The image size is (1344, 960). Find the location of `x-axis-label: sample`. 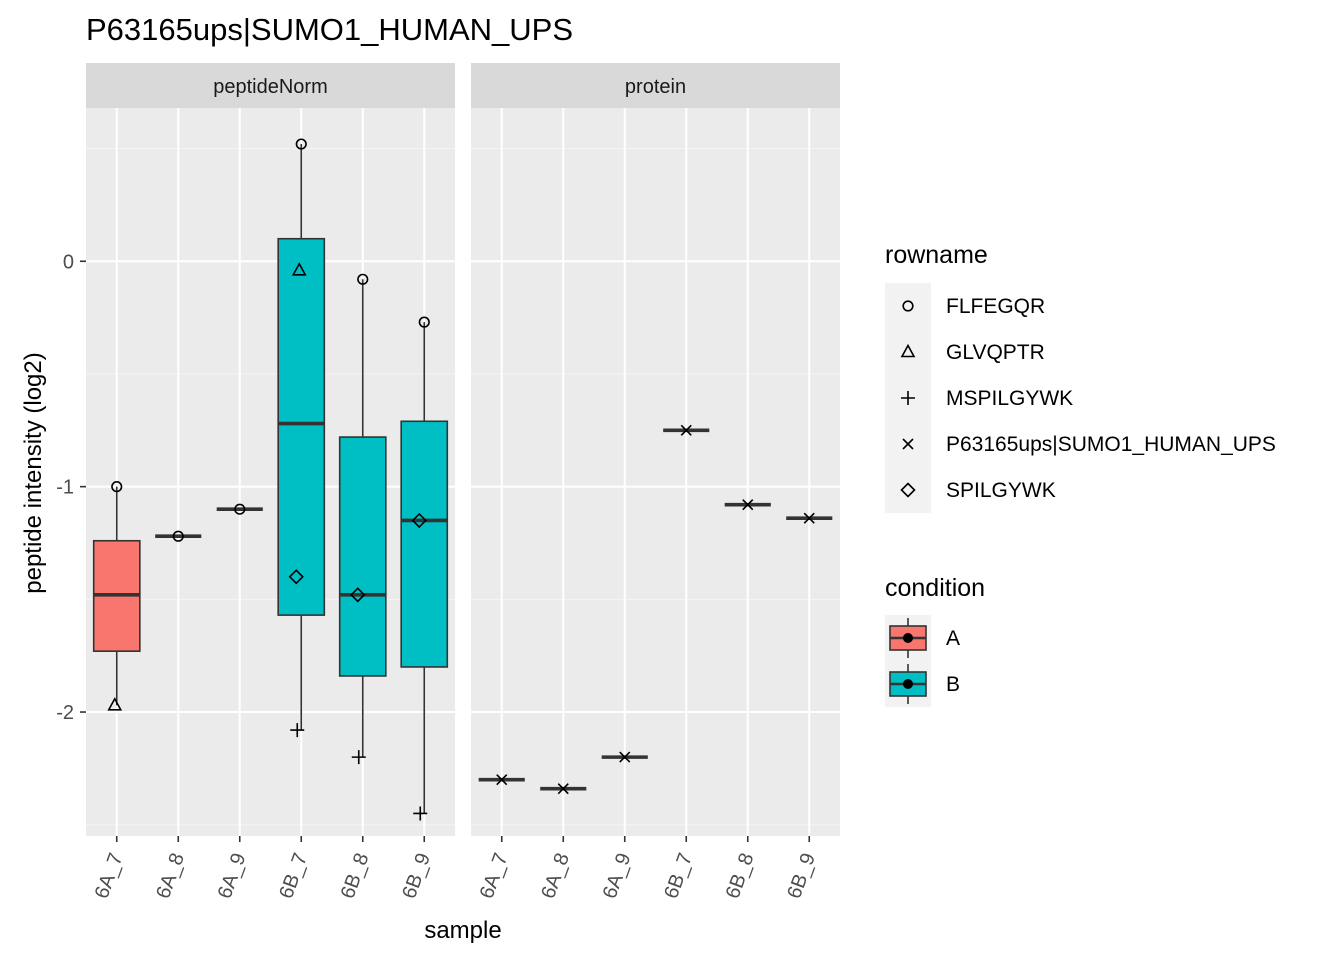

x-axis-label: sample is located at coordinates (462, 930).